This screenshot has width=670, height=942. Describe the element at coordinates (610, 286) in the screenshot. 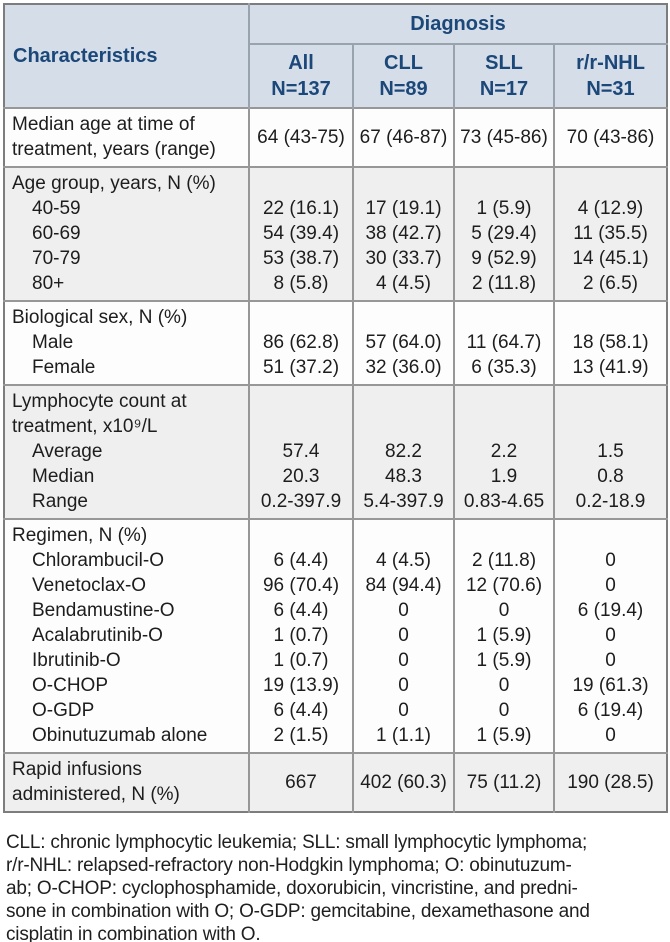

I see `cell-value: 2 (6.5)` at that location.